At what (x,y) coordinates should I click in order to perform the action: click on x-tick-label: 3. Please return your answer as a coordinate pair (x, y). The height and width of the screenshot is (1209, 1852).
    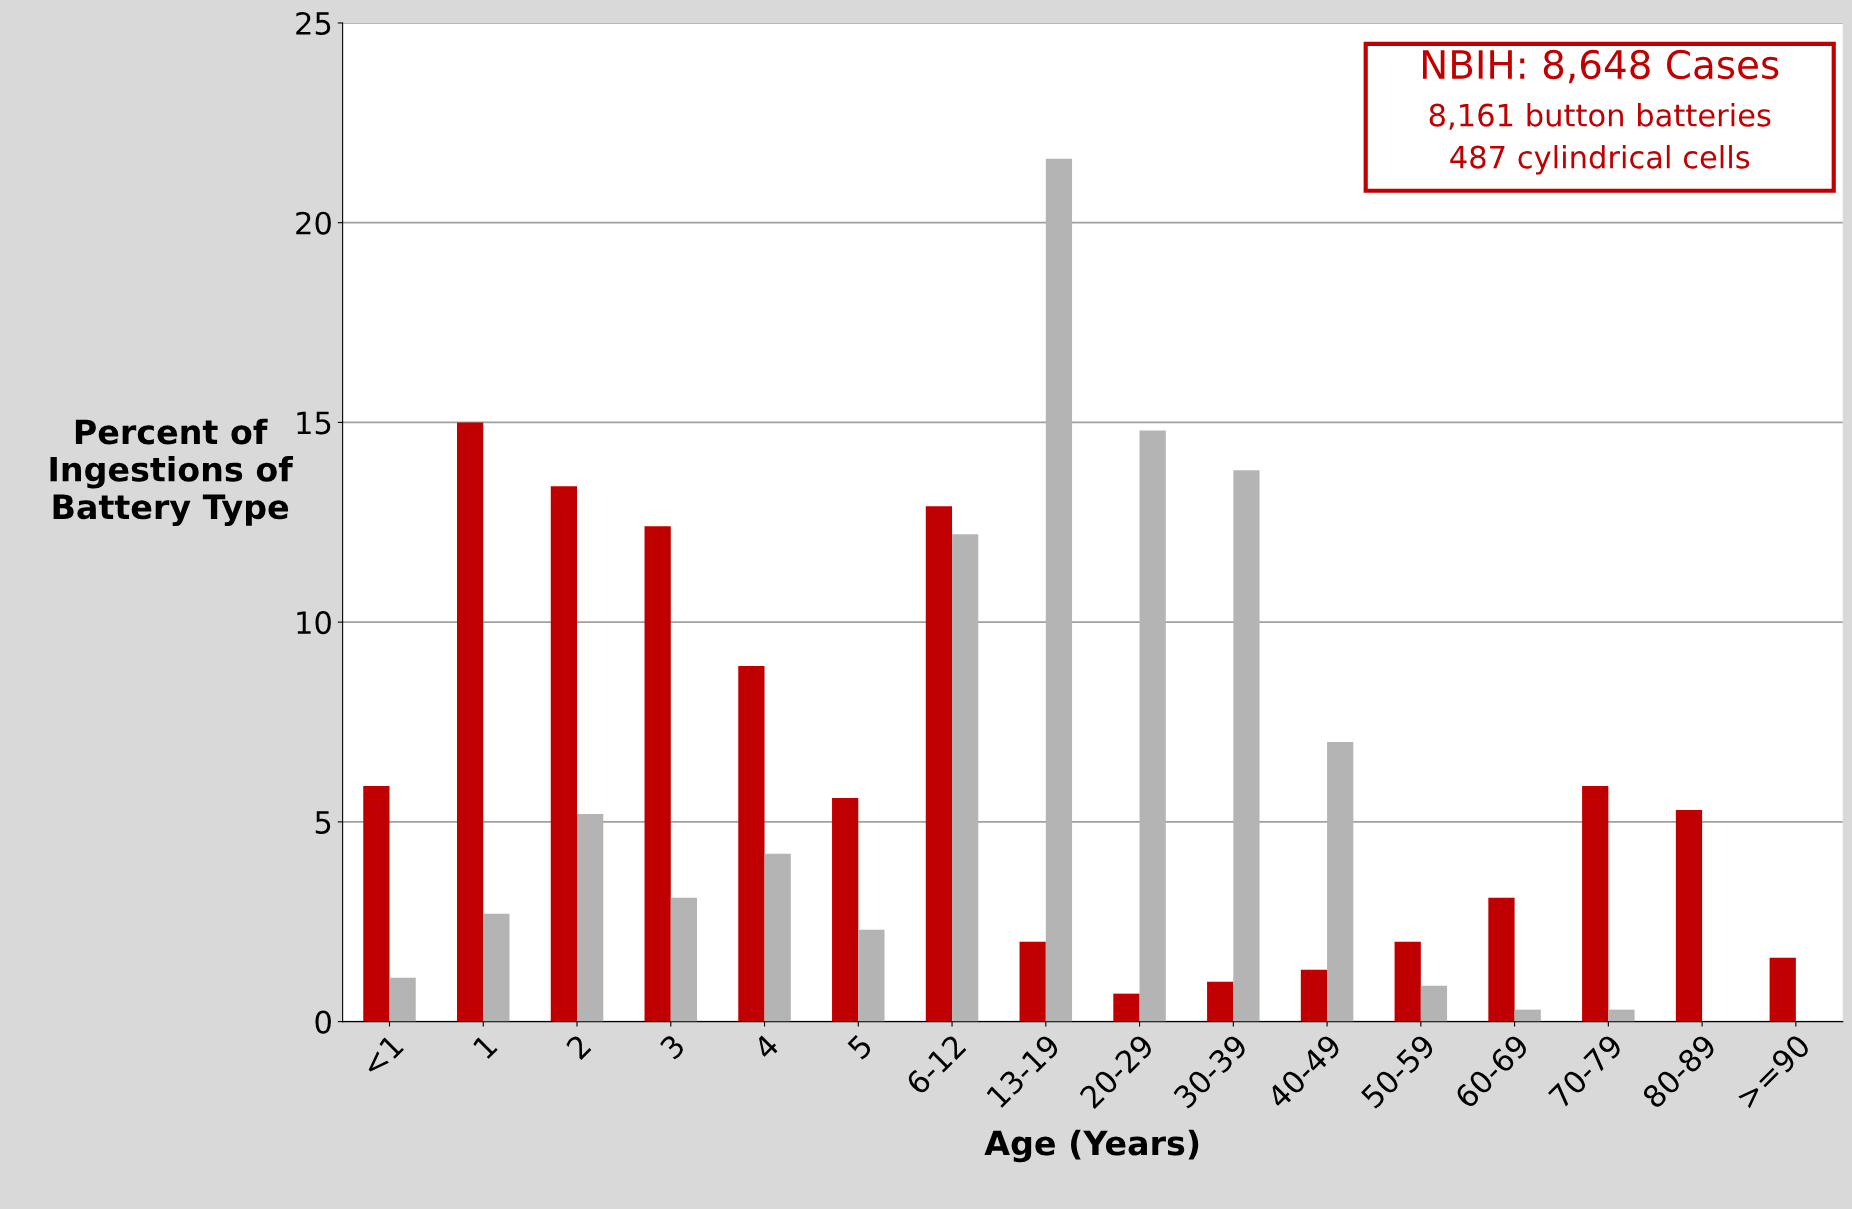
    Looking at the image, I should click on (672, 1047).